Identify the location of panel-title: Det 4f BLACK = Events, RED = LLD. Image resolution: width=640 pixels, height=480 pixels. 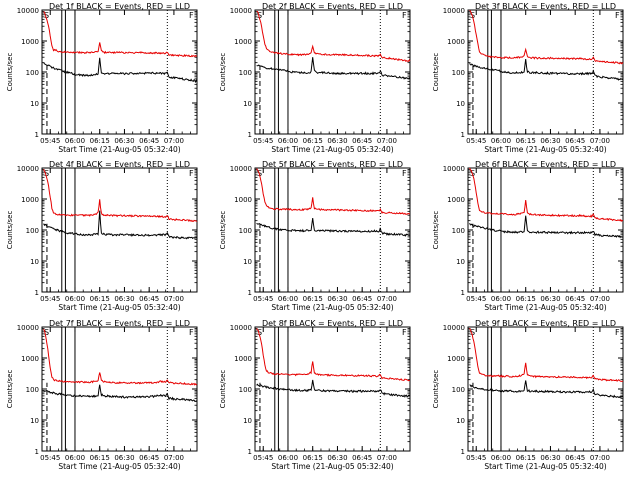
(119, 164).